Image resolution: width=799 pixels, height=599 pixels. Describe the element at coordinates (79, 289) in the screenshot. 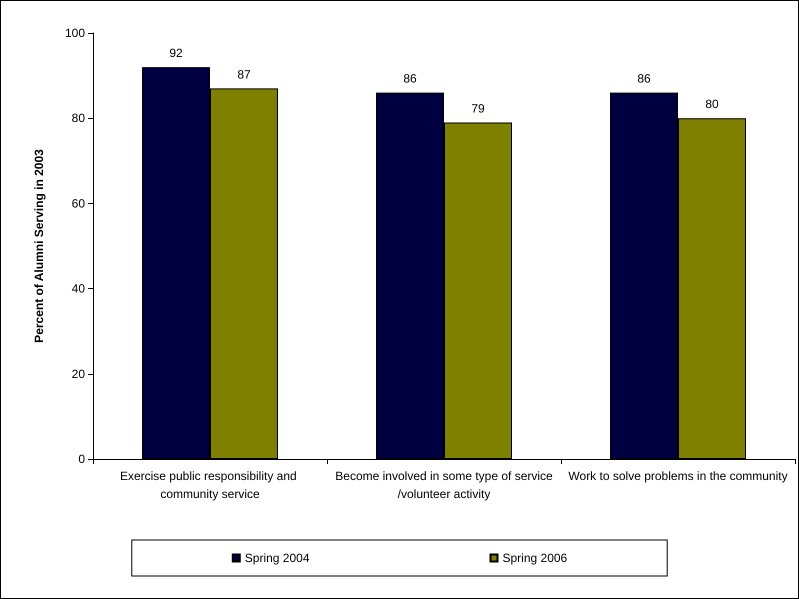

I see `y-tick-label: 40` at that location.